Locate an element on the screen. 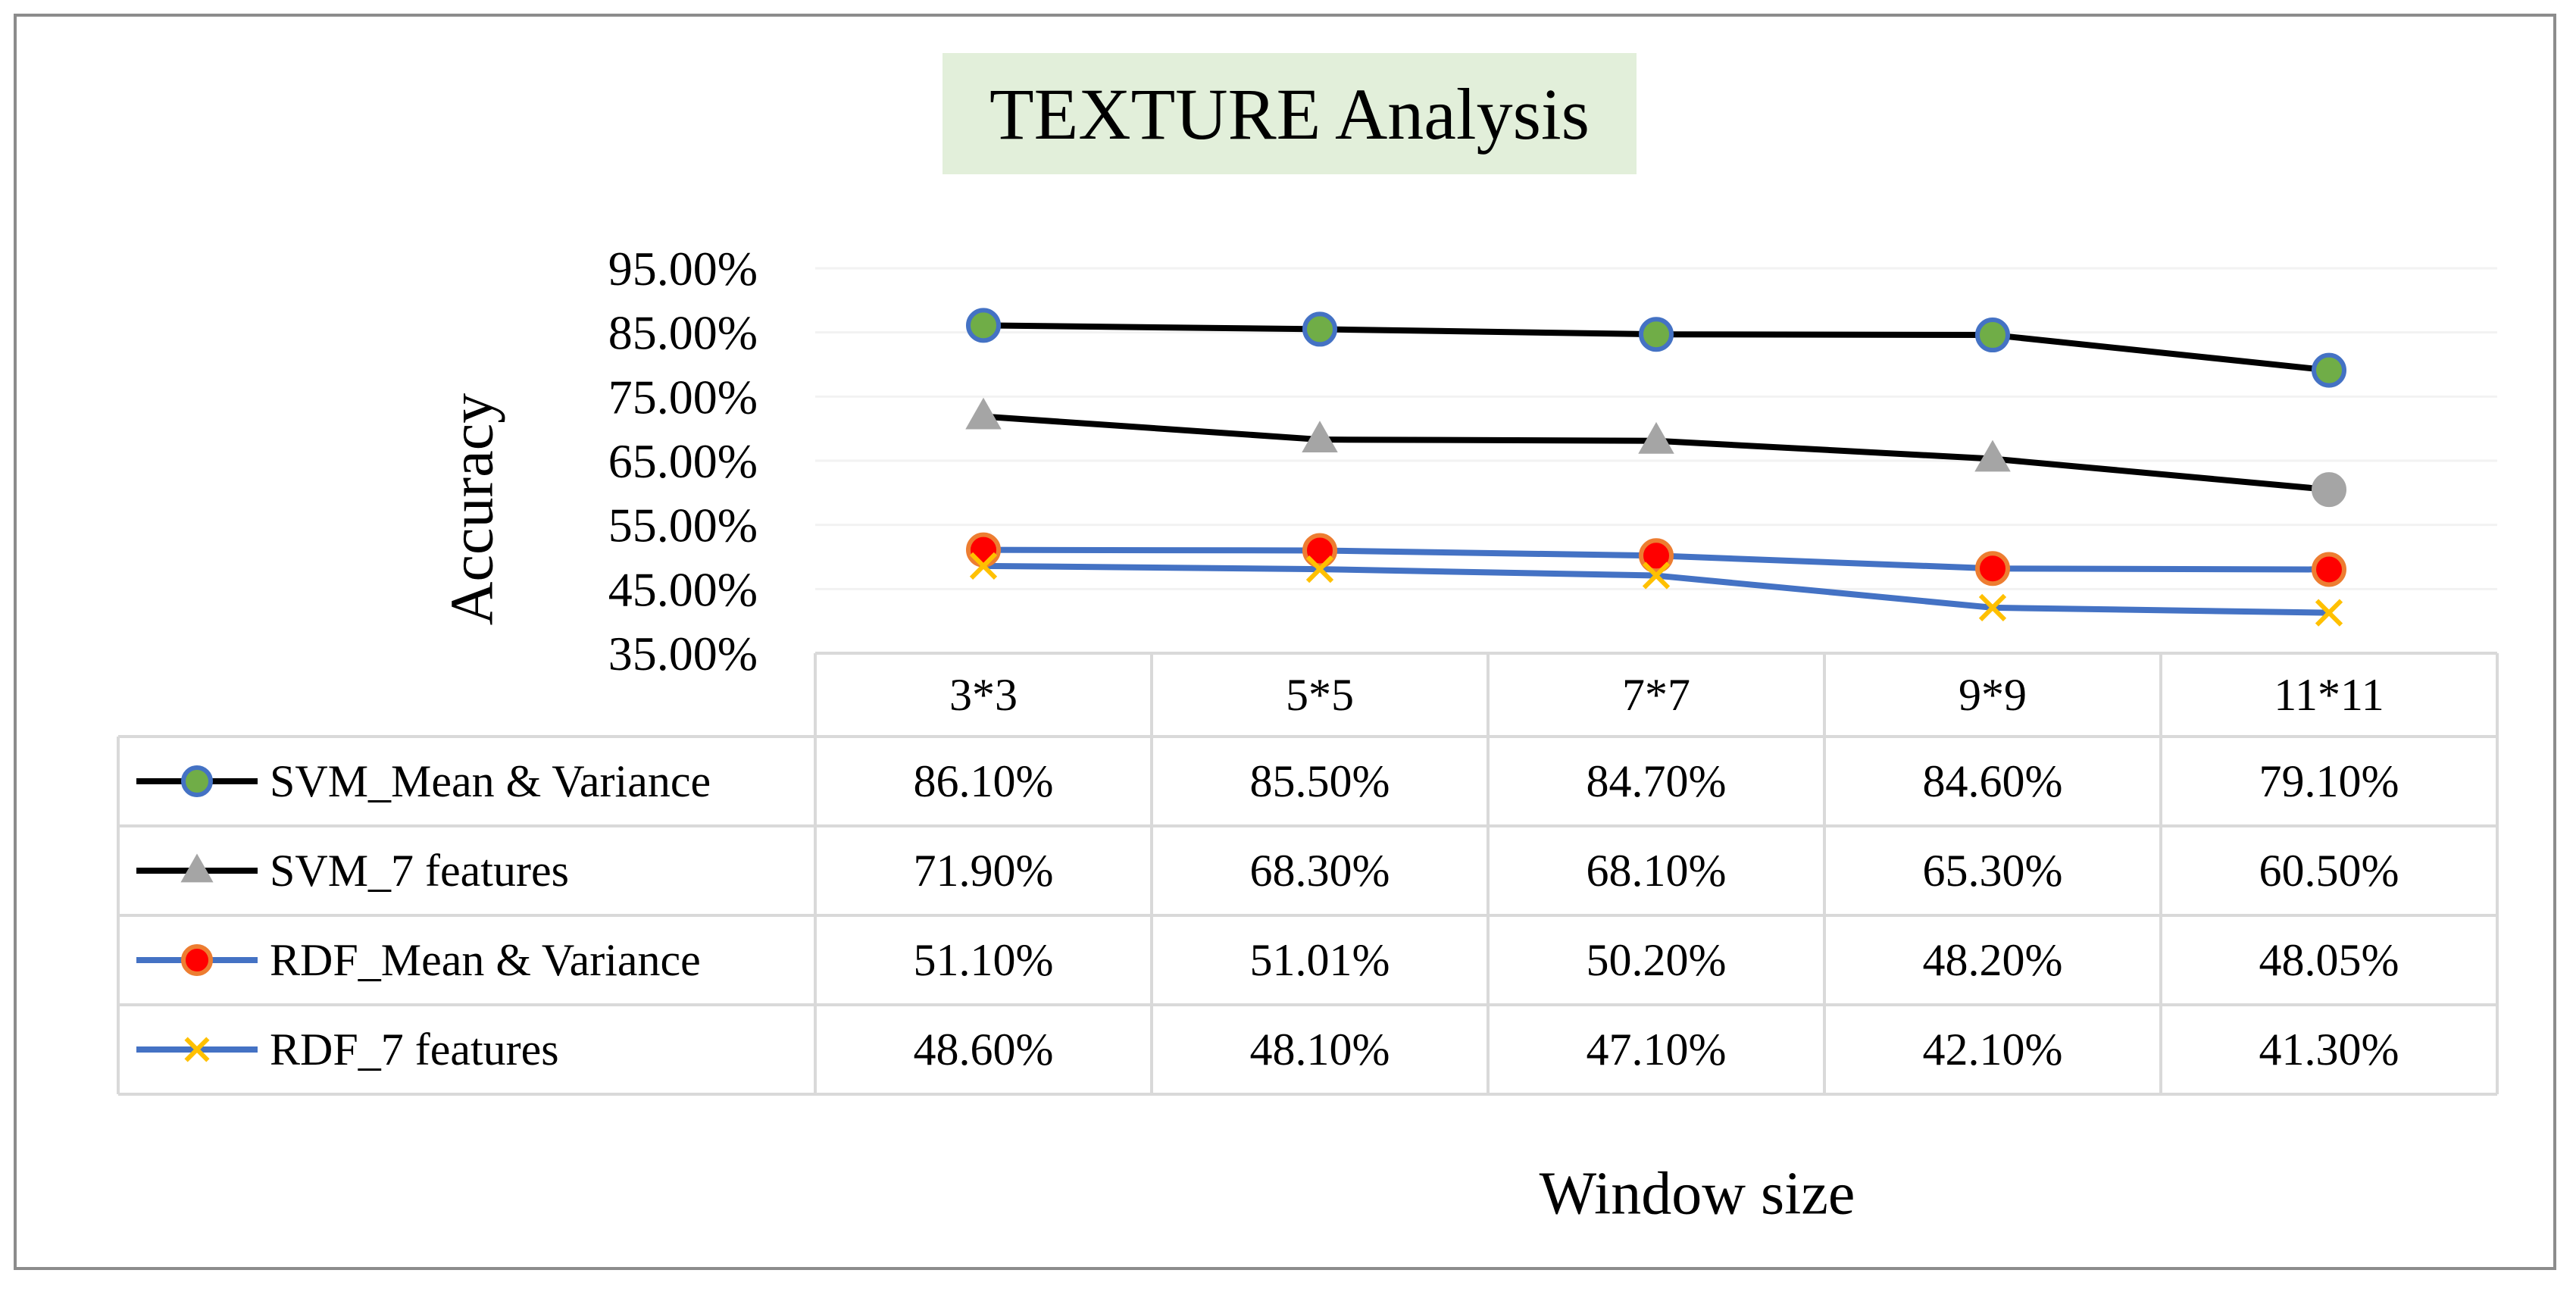  x-tick-label: 11*11 is located at coordinates (2329, 695).